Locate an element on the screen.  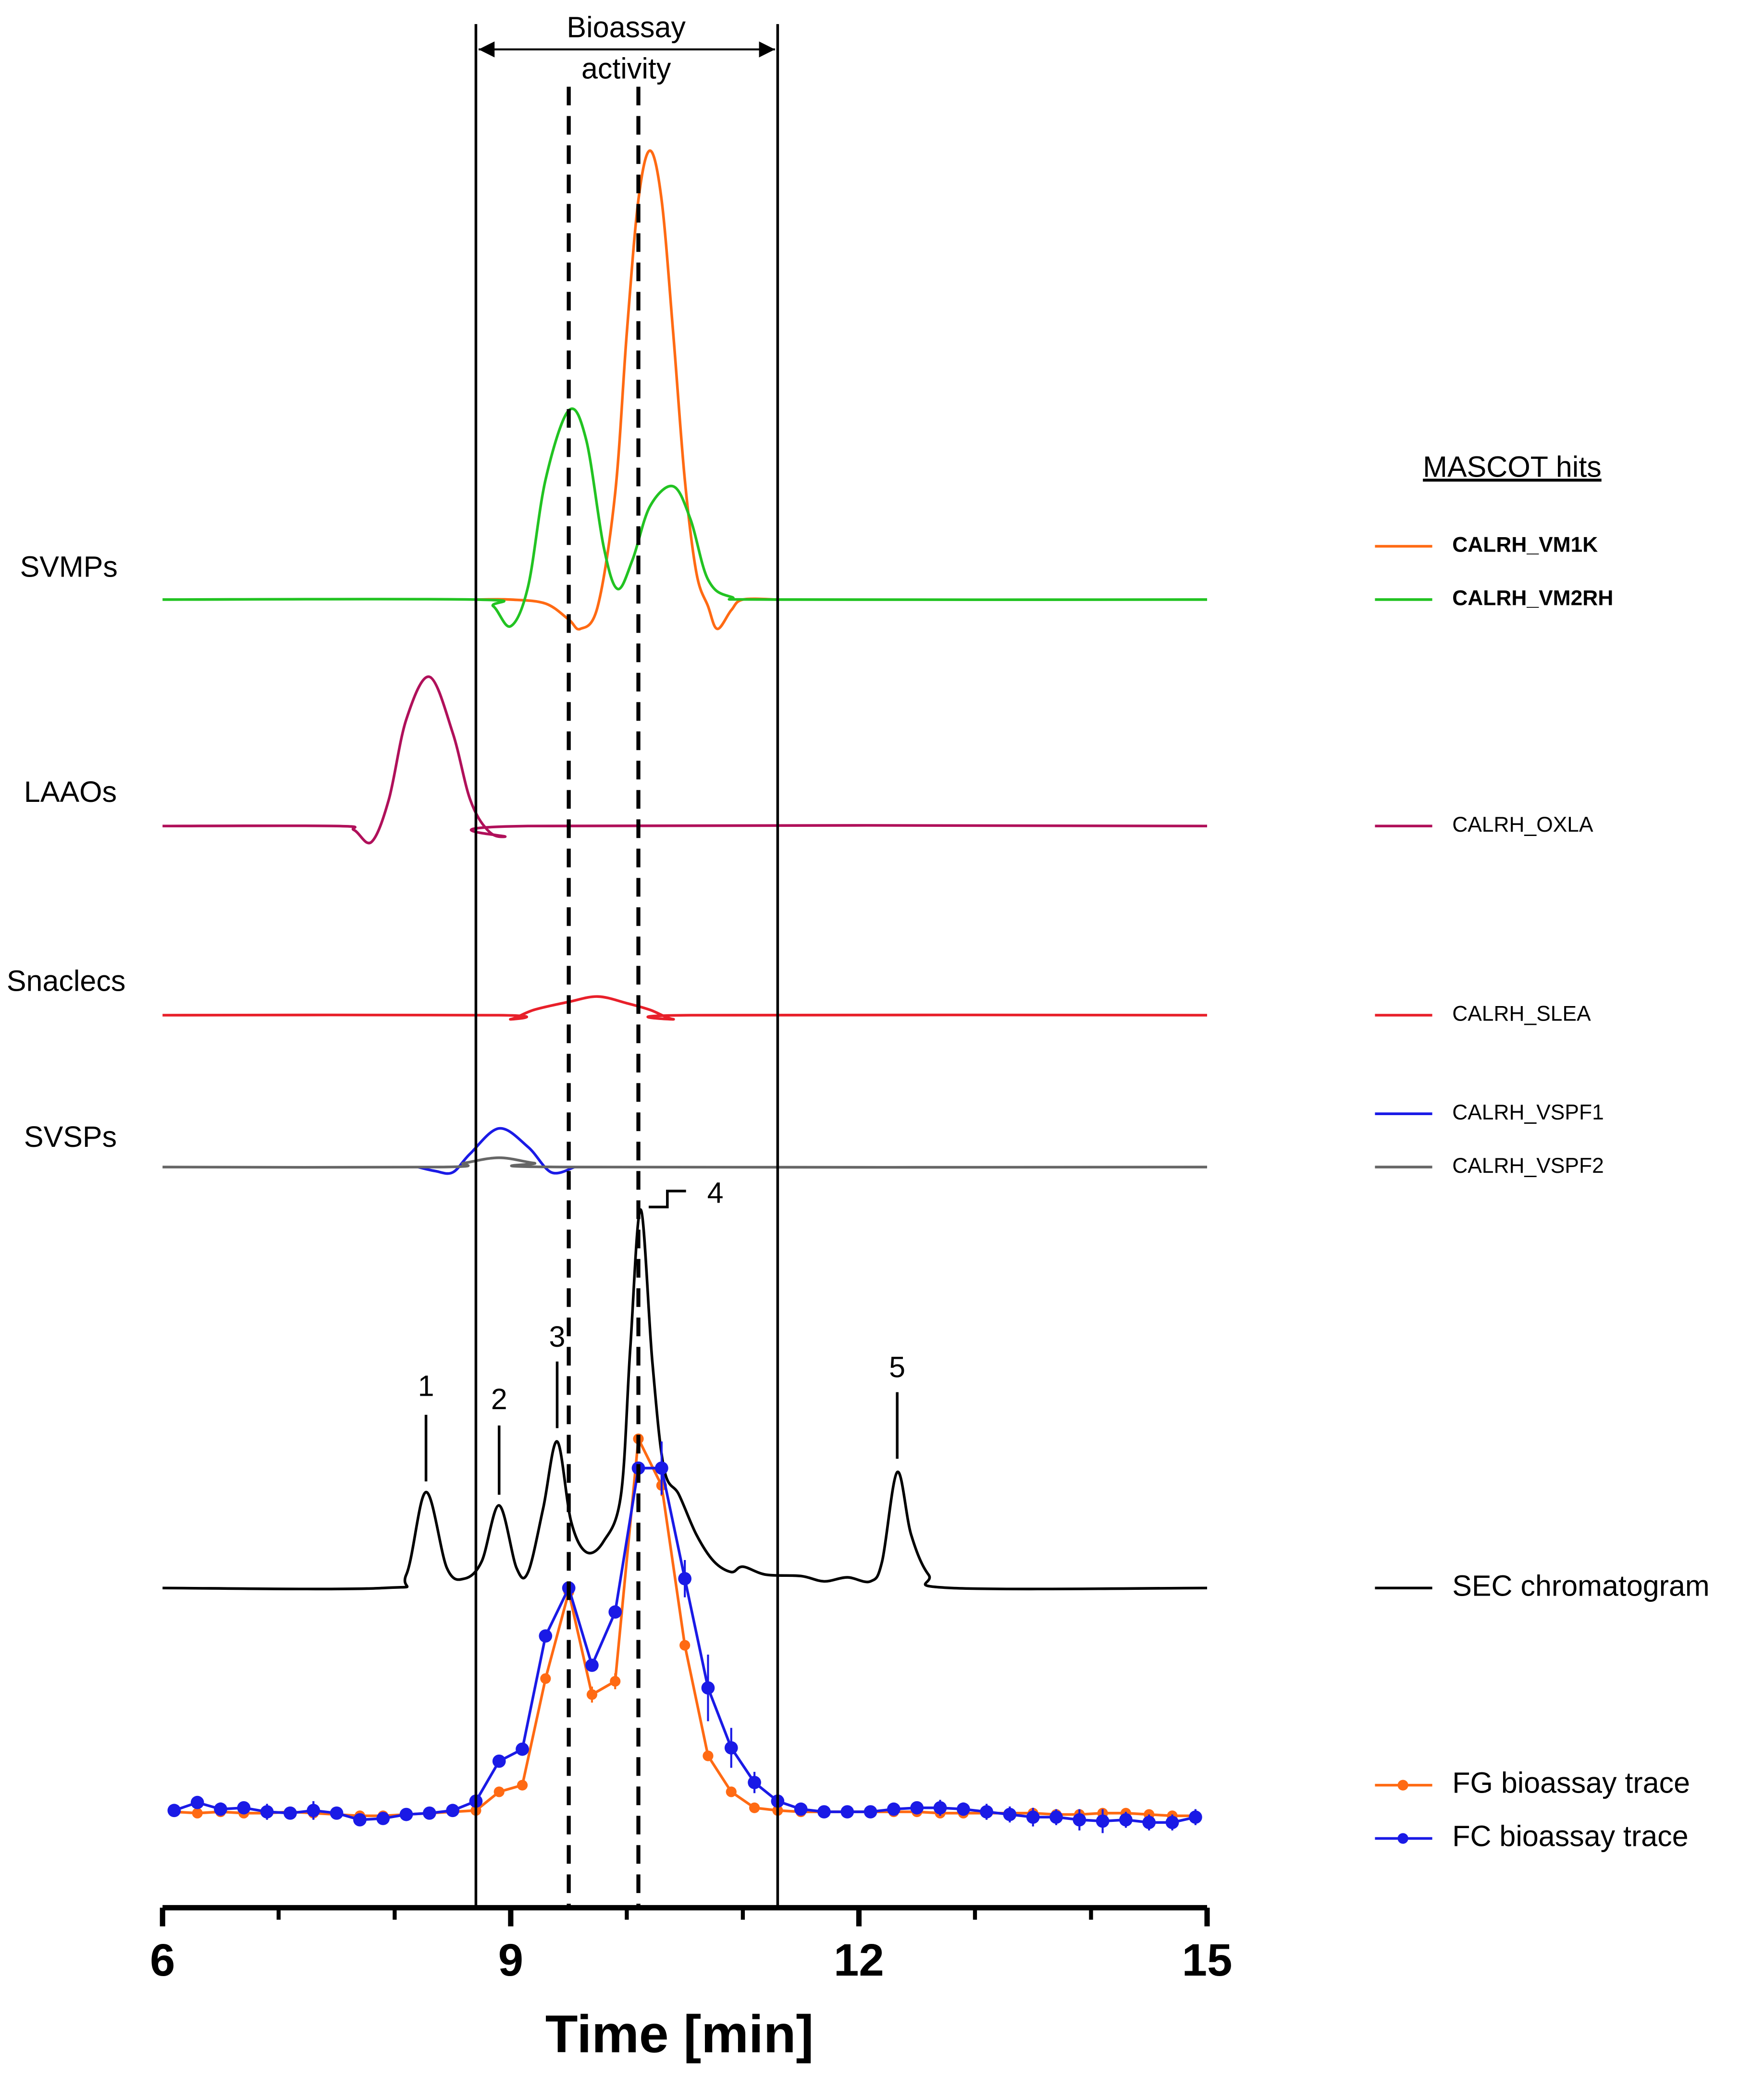
legend-label: SEC chromatogram is located at coordinates (1581, 1585).